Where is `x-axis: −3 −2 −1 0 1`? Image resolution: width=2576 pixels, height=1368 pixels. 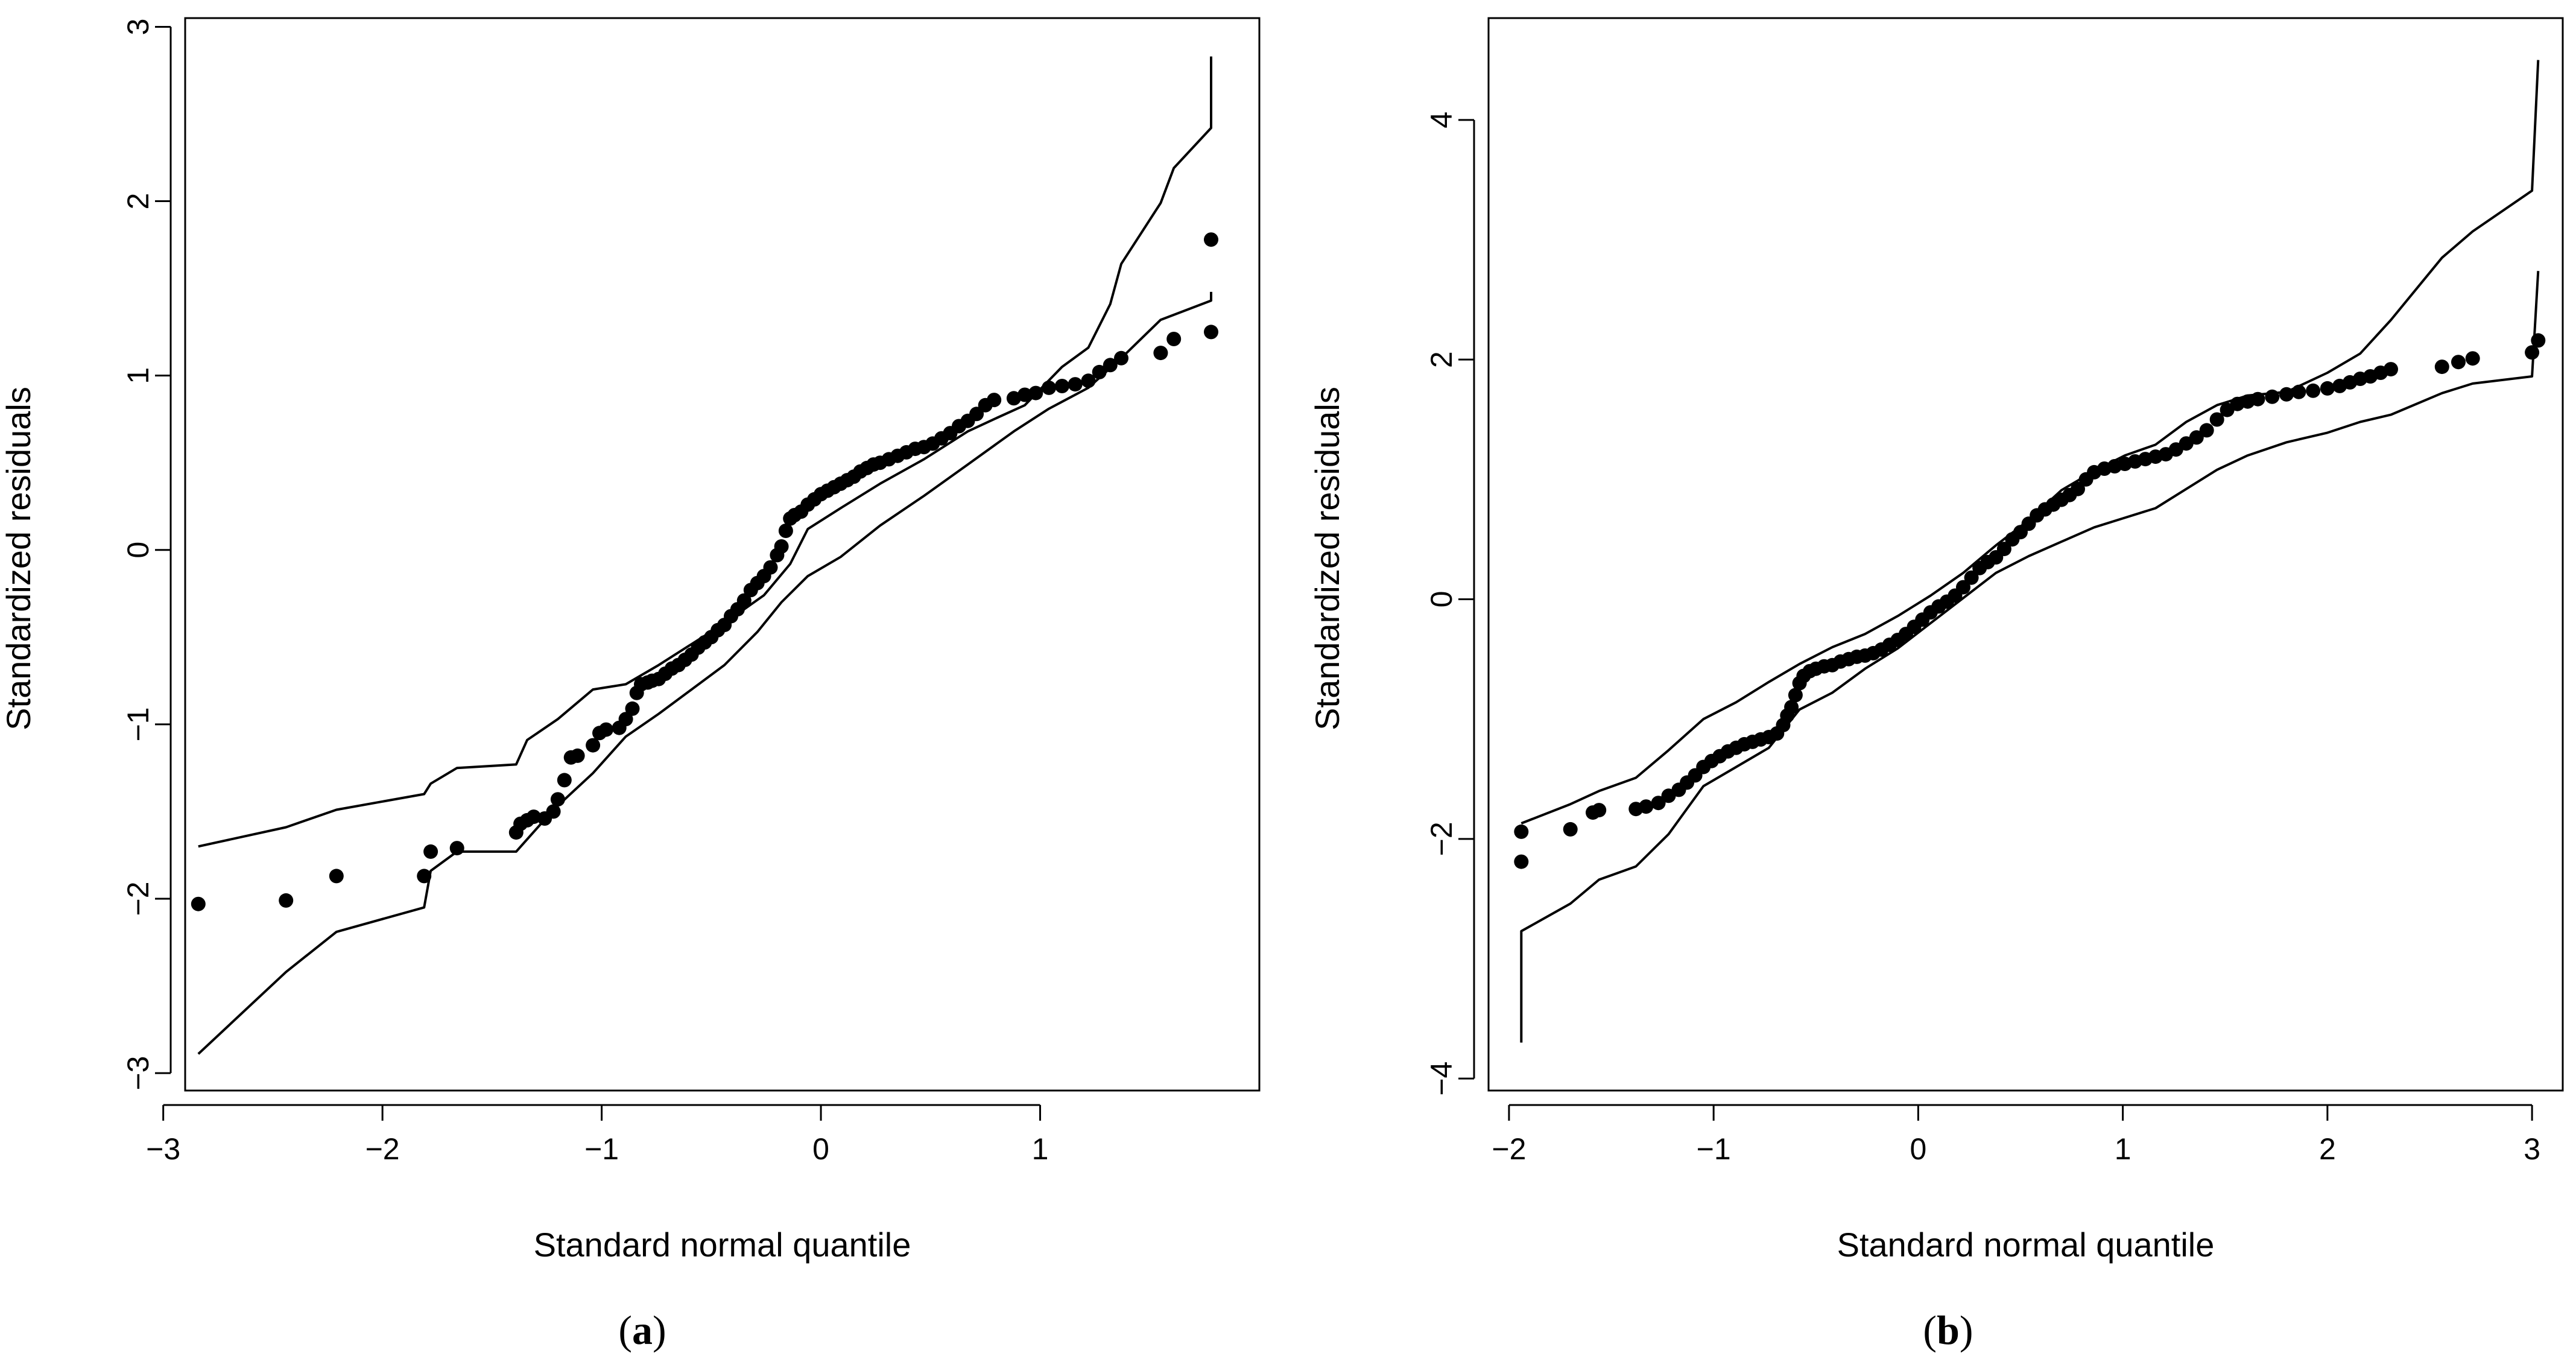
x-axis: −3 −2 −1 0 1 is located at coordinates (597, 1135).